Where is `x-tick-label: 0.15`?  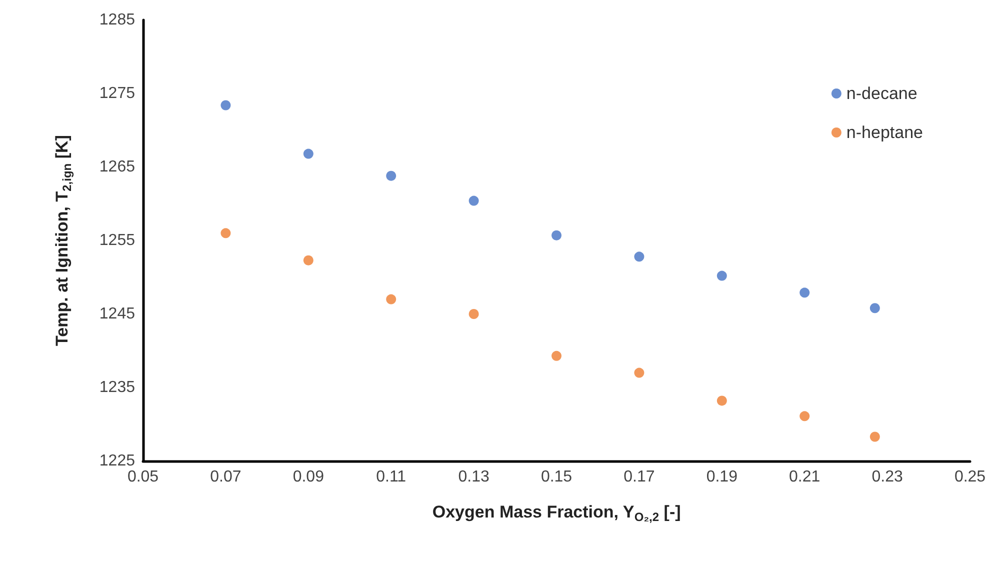
x-tick-label: 0.15 is located at coordinates (556, 477).